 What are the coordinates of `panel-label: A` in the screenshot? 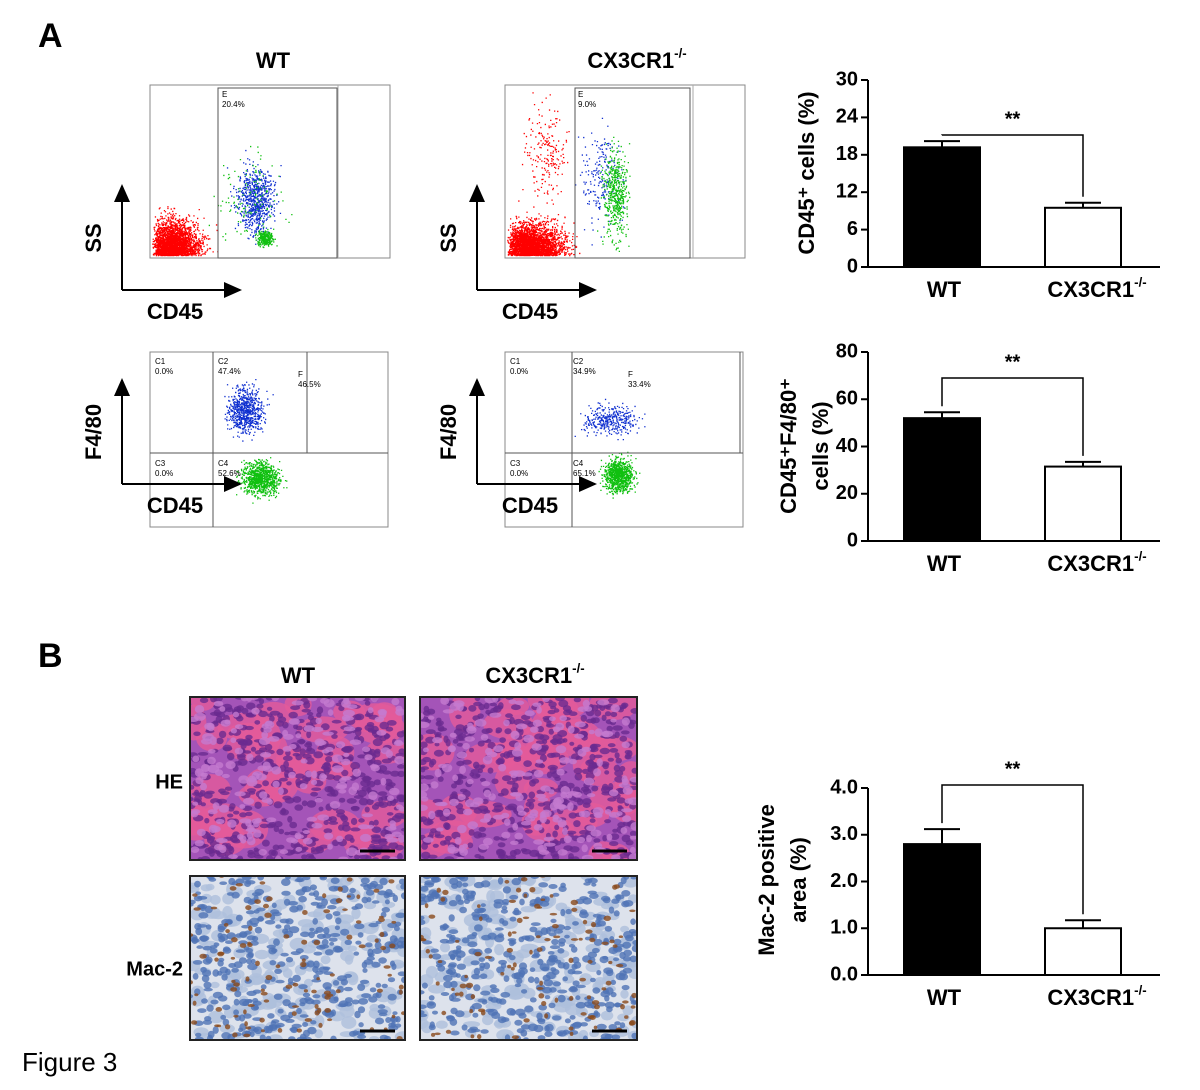 It's located at (50, 36).